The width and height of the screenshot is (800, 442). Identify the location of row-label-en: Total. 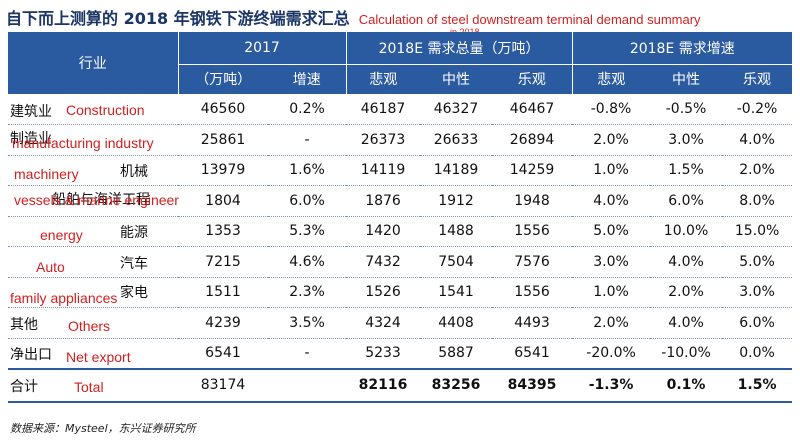
(89, 386).